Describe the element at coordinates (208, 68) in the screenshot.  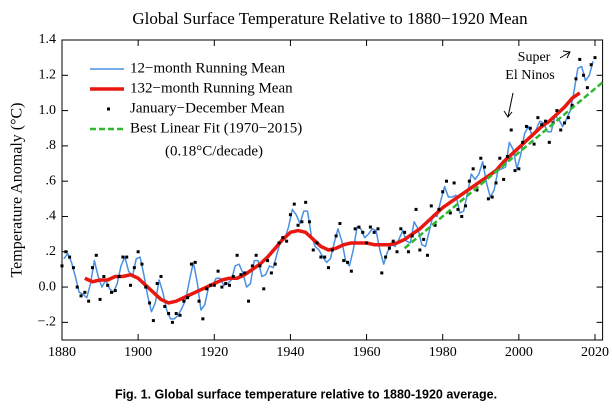
I see `legend-label: 12−month Running Mean` at that location.